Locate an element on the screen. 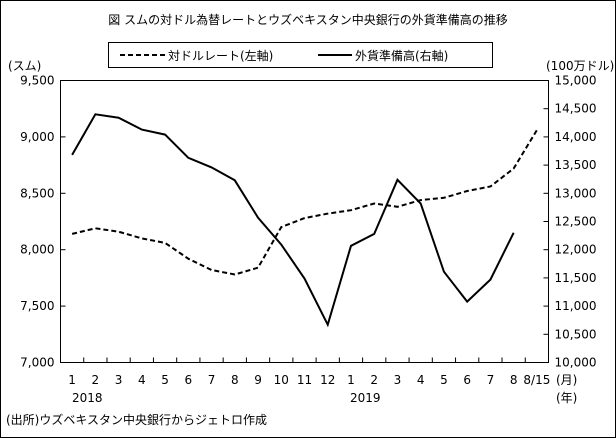 This screenshot has width=616, height=438. right-tick-label: 12,000 is located at coordinates (576, 250).